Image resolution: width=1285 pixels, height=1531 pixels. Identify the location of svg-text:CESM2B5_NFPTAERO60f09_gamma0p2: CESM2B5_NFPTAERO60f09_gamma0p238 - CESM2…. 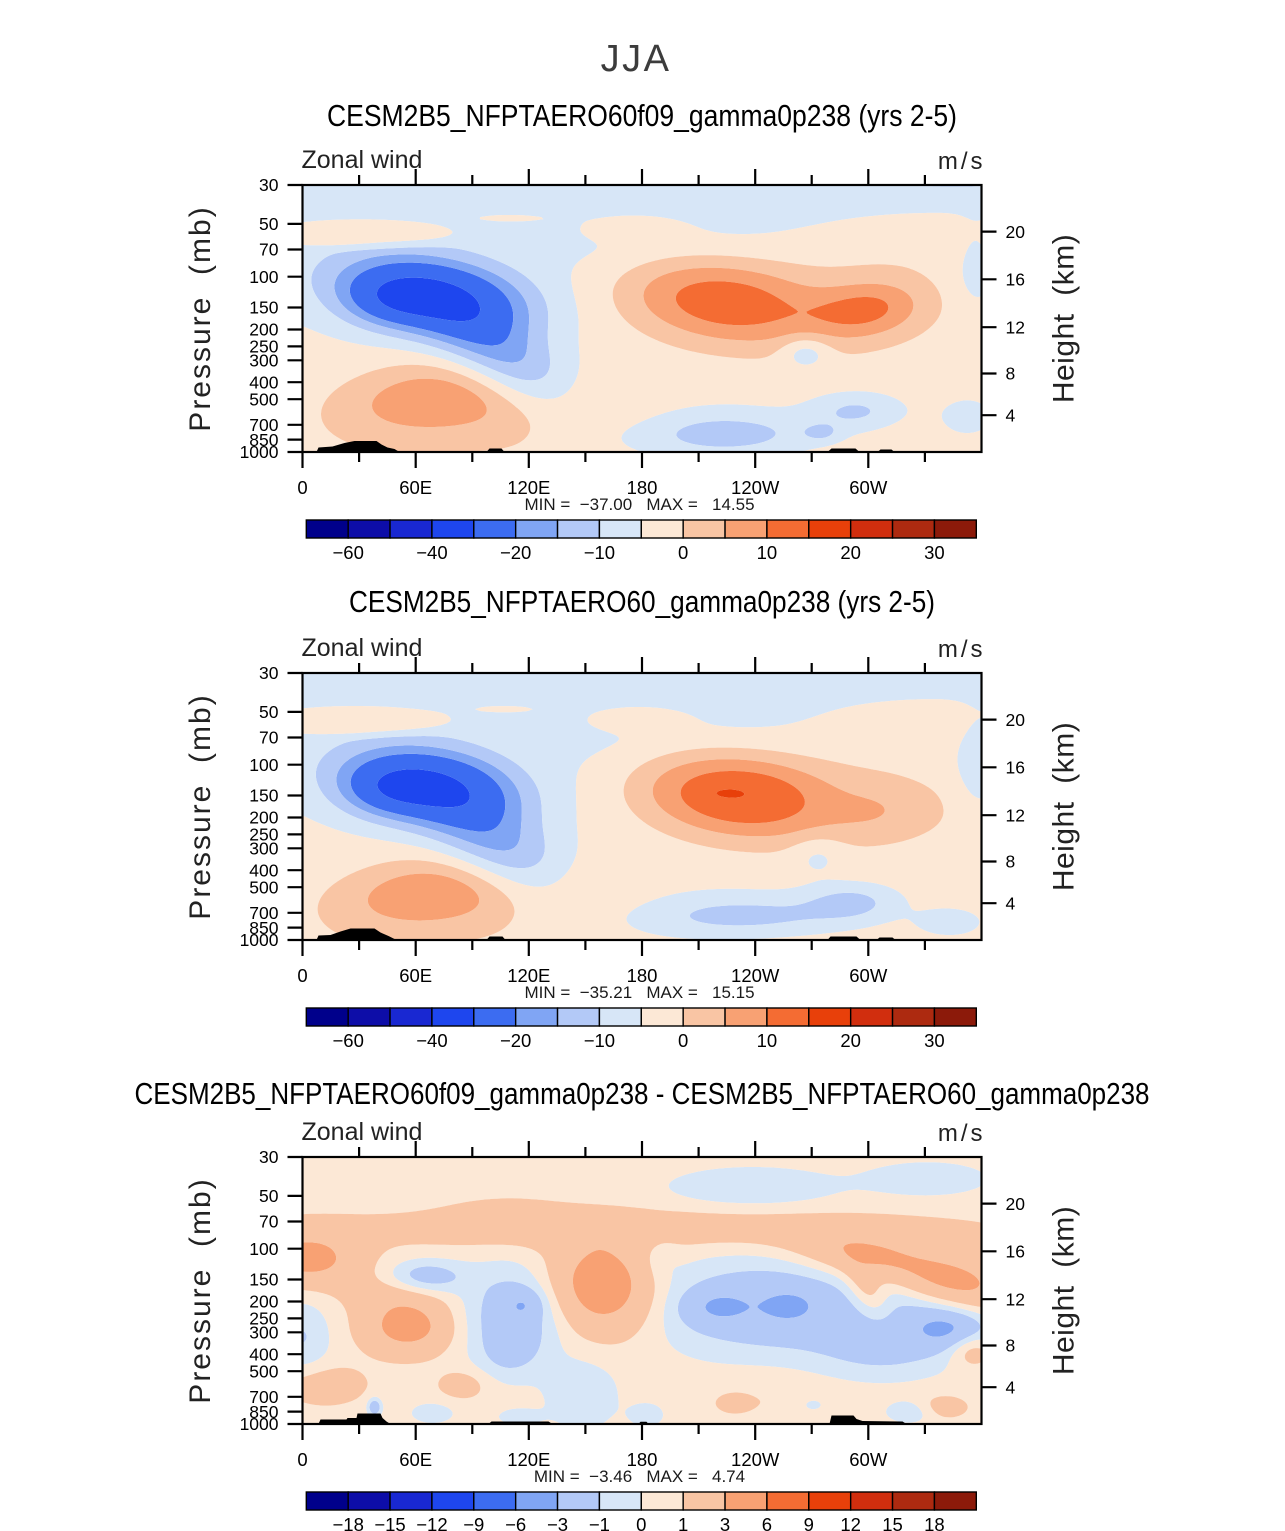
(642, 1093).